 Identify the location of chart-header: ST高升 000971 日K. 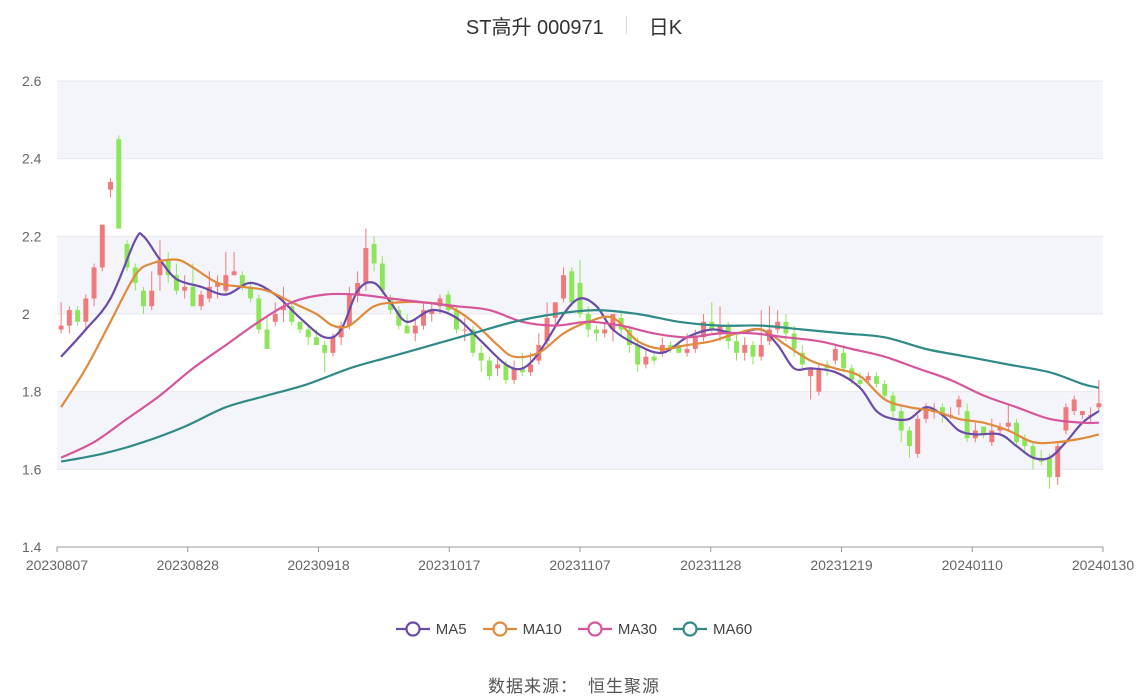
(574, 25).